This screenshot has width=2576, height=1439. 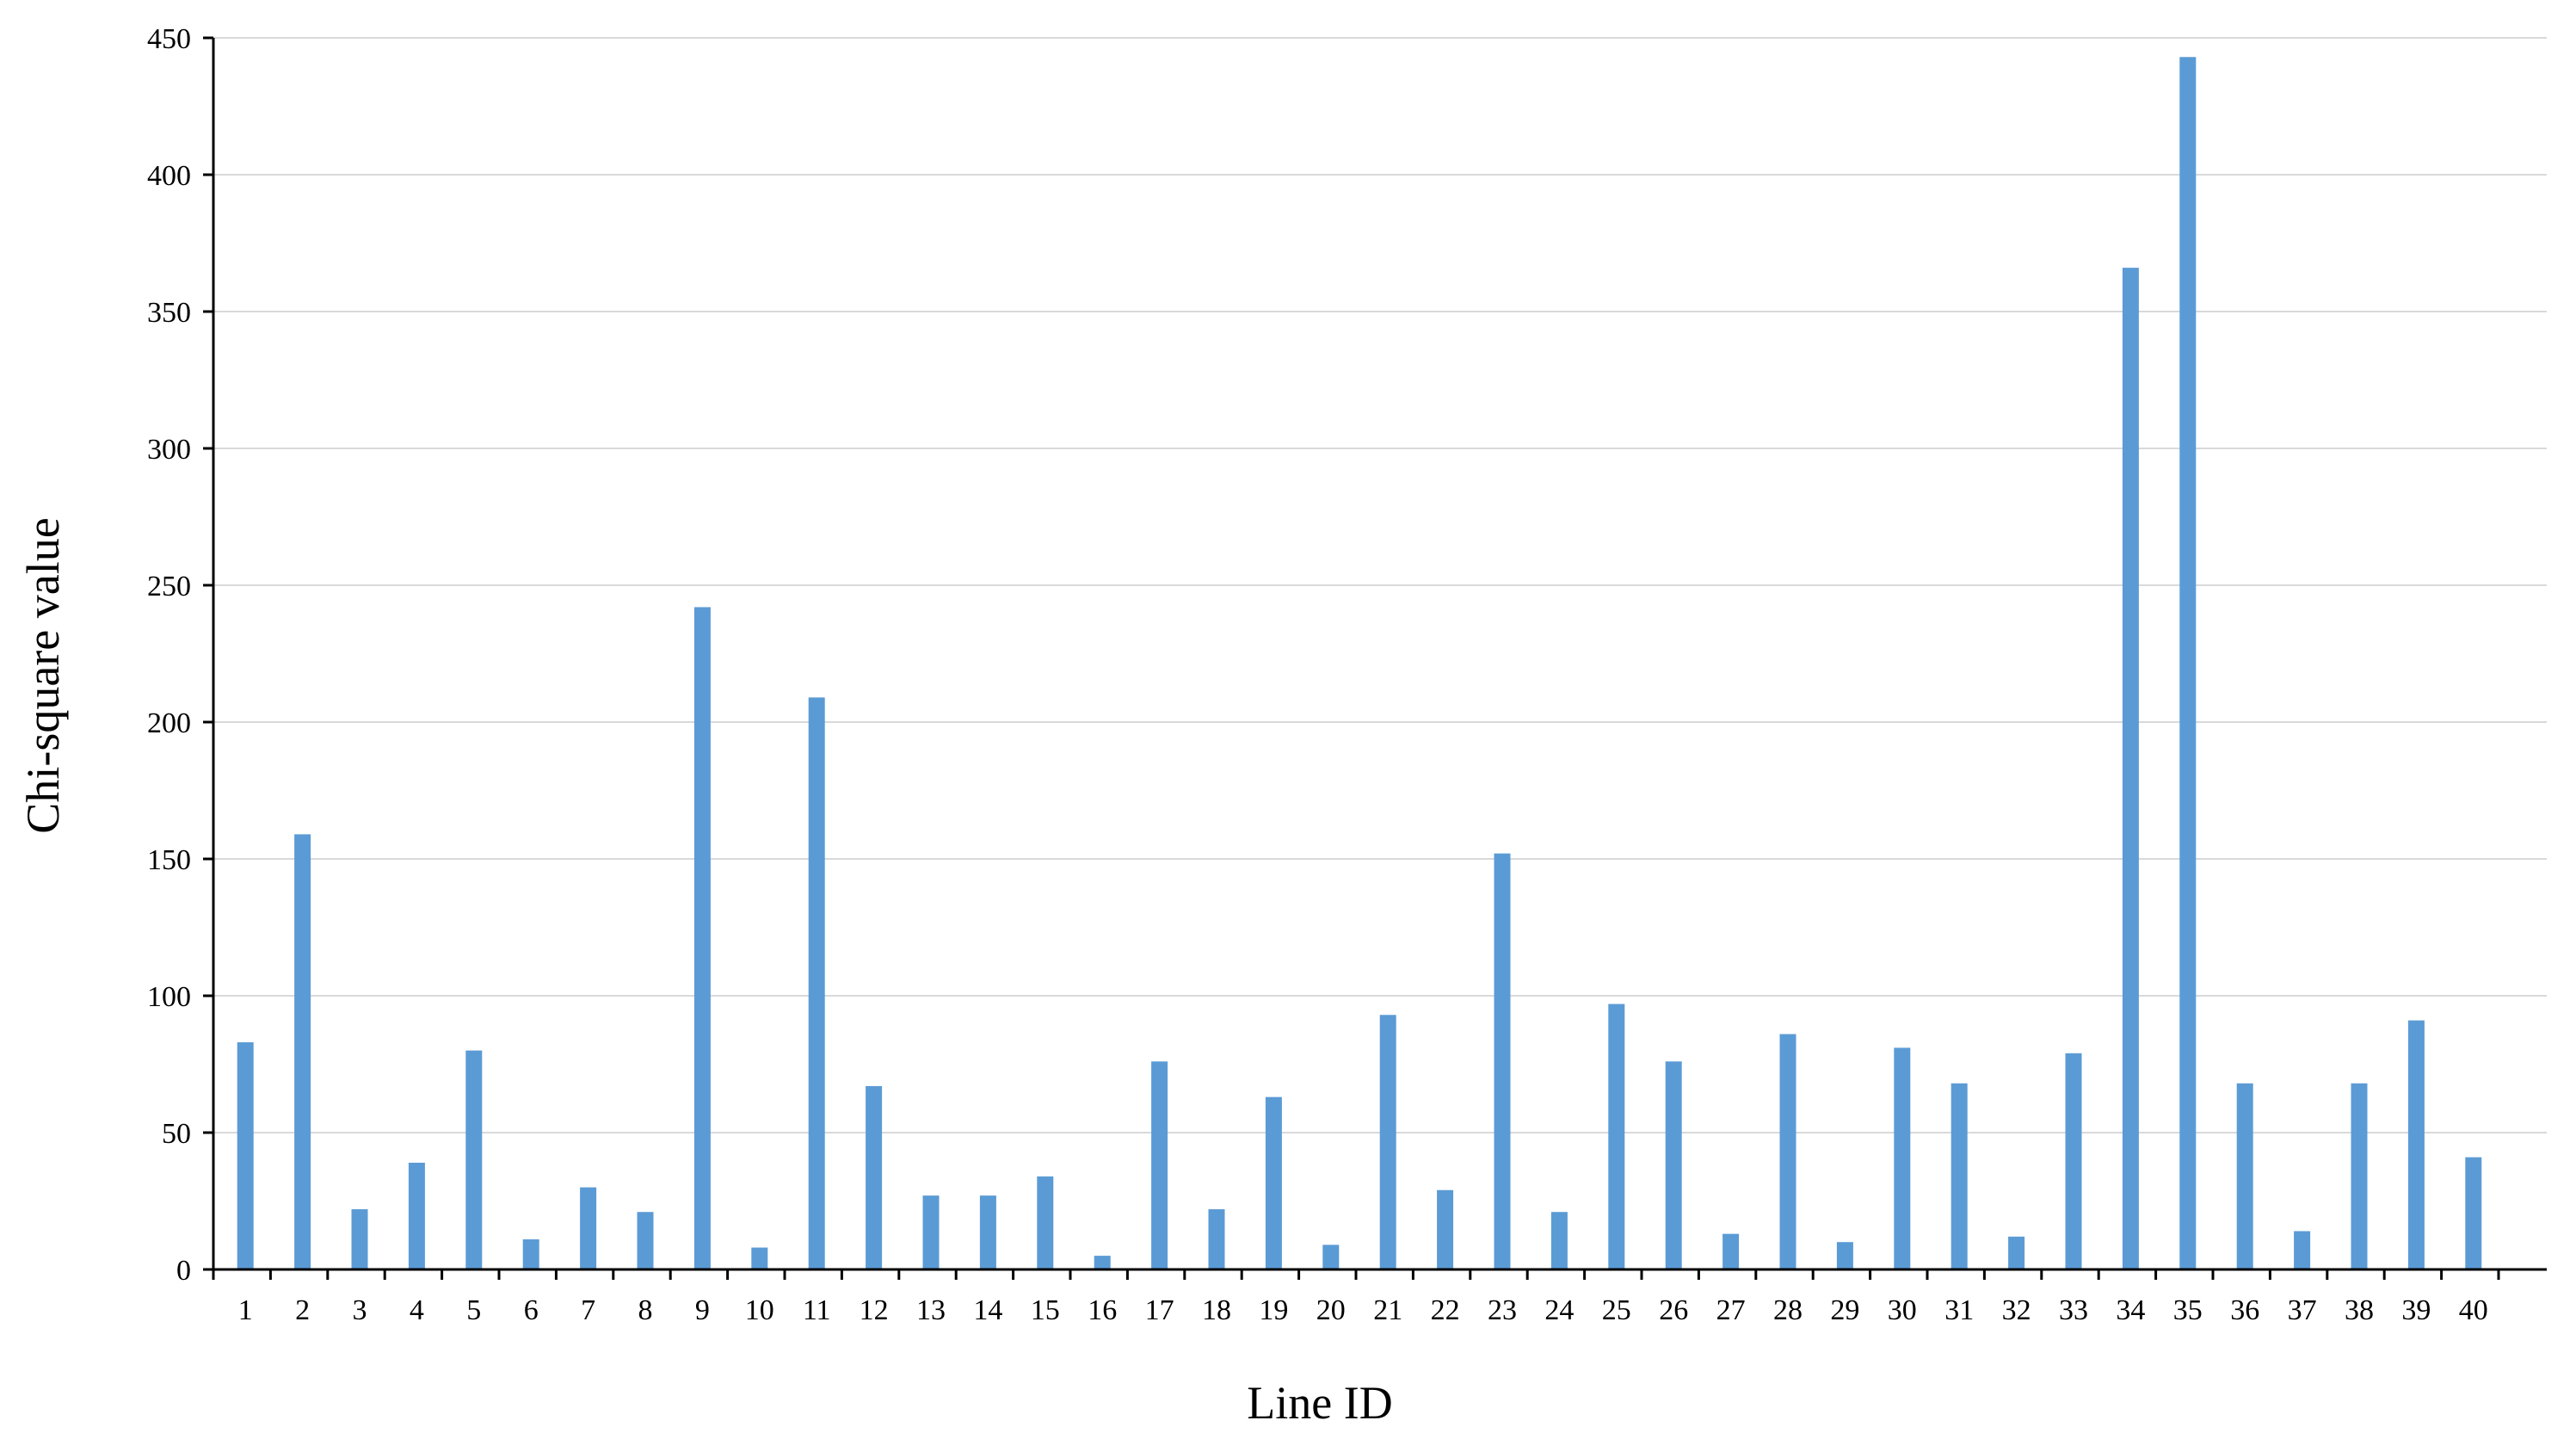 I want to click on x-tick-label: 31, so click(x=1959, y=1310).